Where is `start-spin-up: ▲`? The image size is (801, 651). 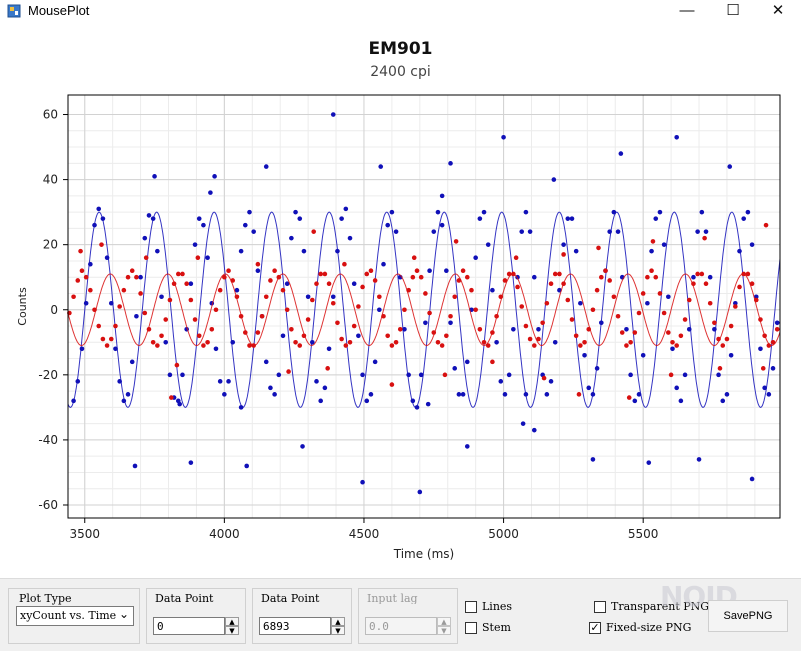 start-spin-up: ▲ is located at coordinates (232, 621).